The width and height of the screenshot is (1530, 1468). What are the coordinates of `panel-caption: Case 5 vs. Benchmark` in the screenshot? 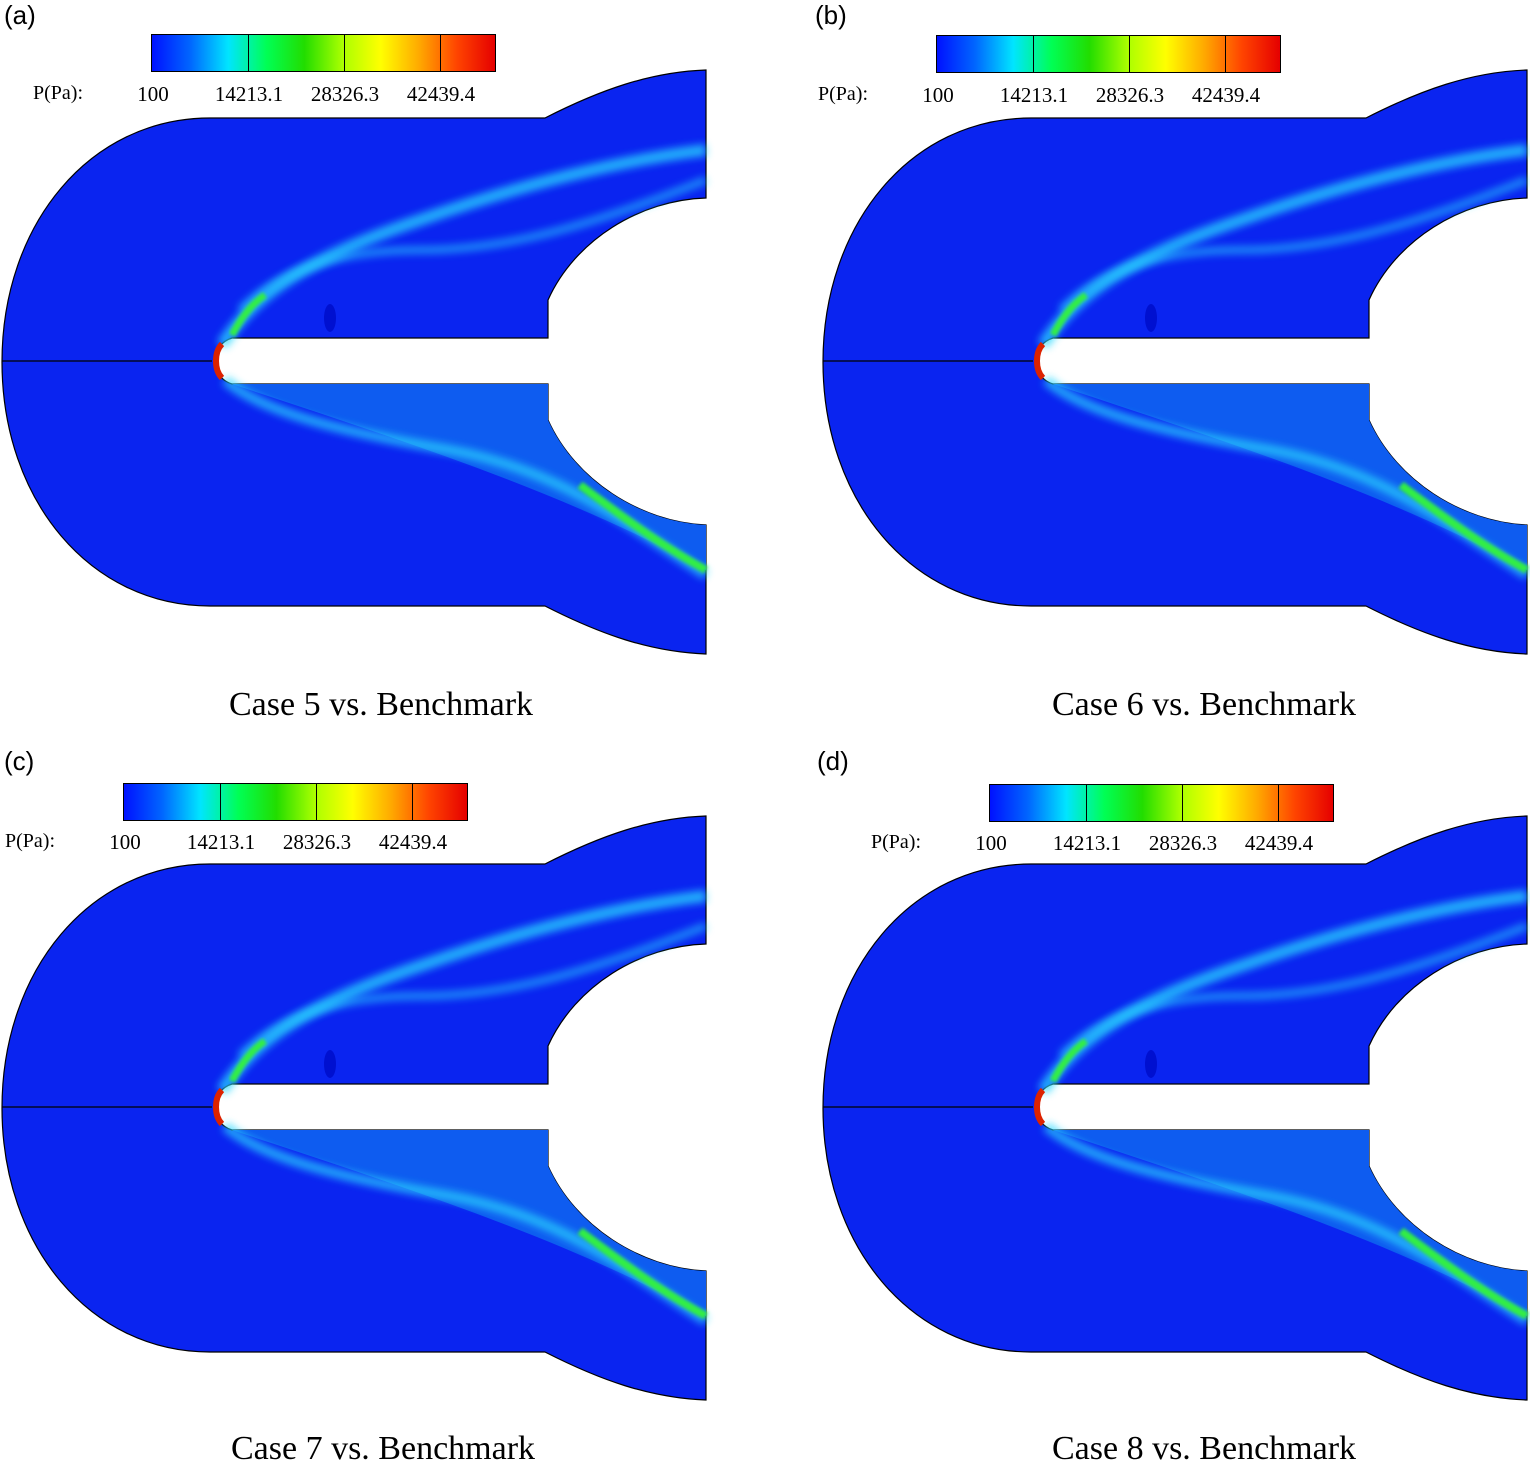 It's located at (381, 704).